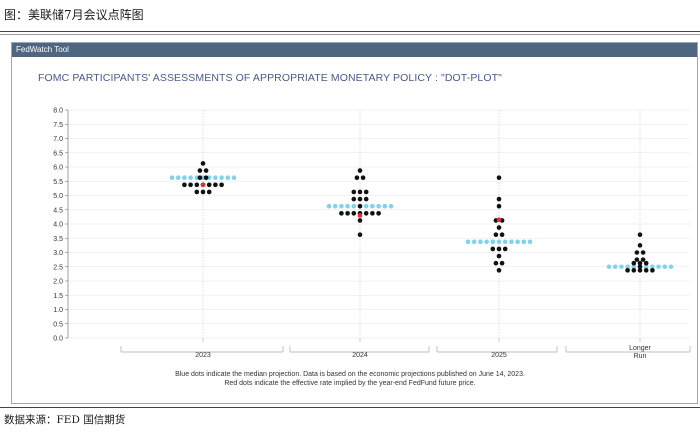 Image resolution: width=700 pixels, height=433 pixels. What do you see at coordinates (58, 225) in the screenshot?
I see `y-tick-label: 4.0` at bounding box center [58, 225].